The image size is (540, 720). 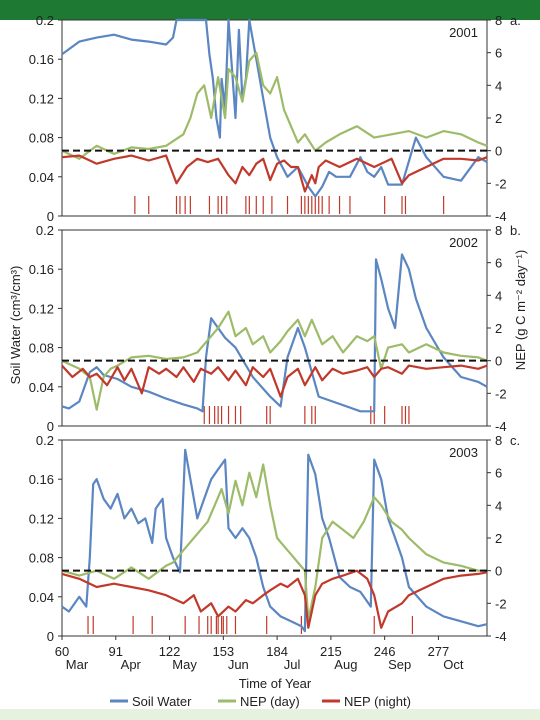 What do you see at coordinates (184, 664) in the screenshot?
I see `month-label: May` at bounding box center [184, 664].